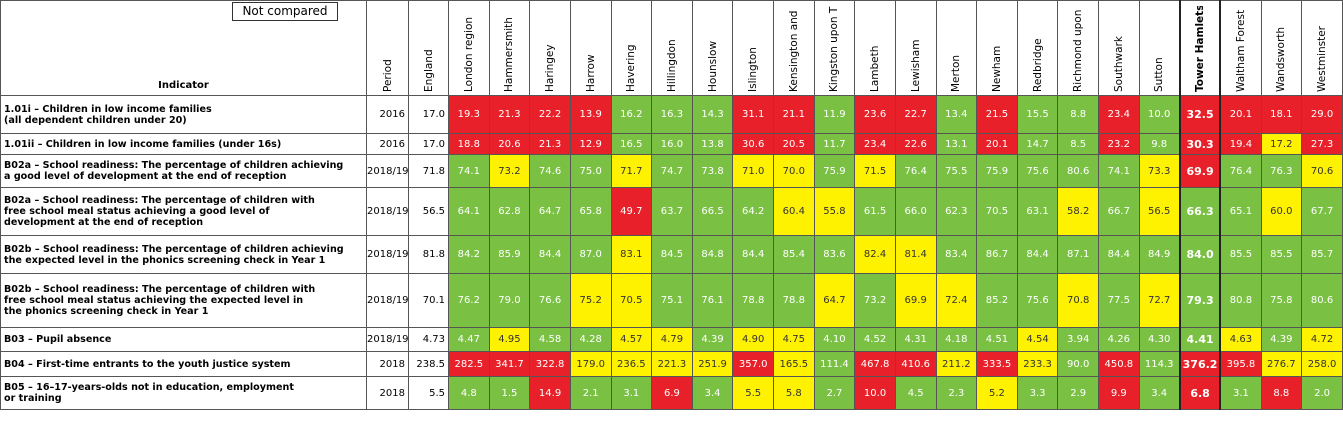 This screenshot has width=1343, height=446. Describe the element at coordinates (631, 254) in the screenshot. I see `value-cell: 83.1` at that location.